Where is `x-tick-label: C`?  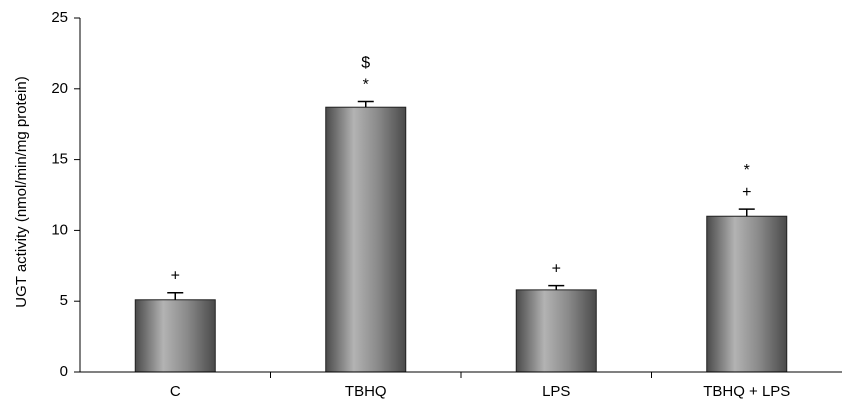 x-tick-label: C is located at coordinates (175, 391).